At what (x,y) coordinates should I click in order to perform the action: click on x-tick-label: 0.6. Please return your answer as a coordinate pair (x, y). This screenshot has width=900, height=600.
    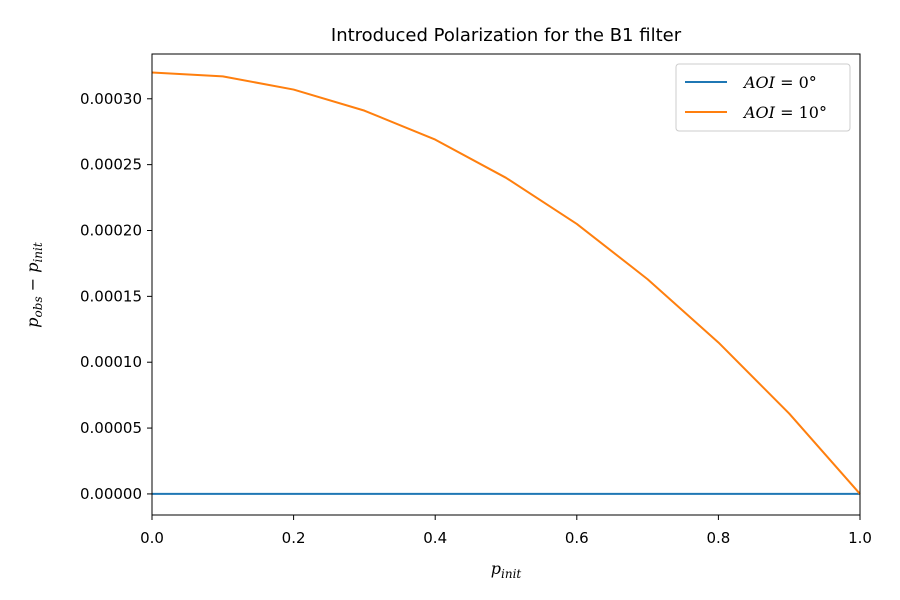
    Looking at the image, I should click on (577, 538).